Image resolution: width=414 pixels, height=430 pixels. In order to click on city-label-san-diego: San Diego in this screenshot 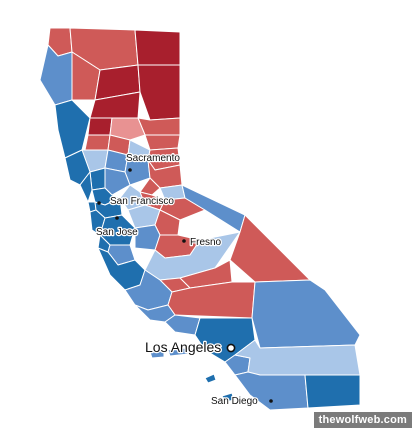, I will do `click(234, 401)`.